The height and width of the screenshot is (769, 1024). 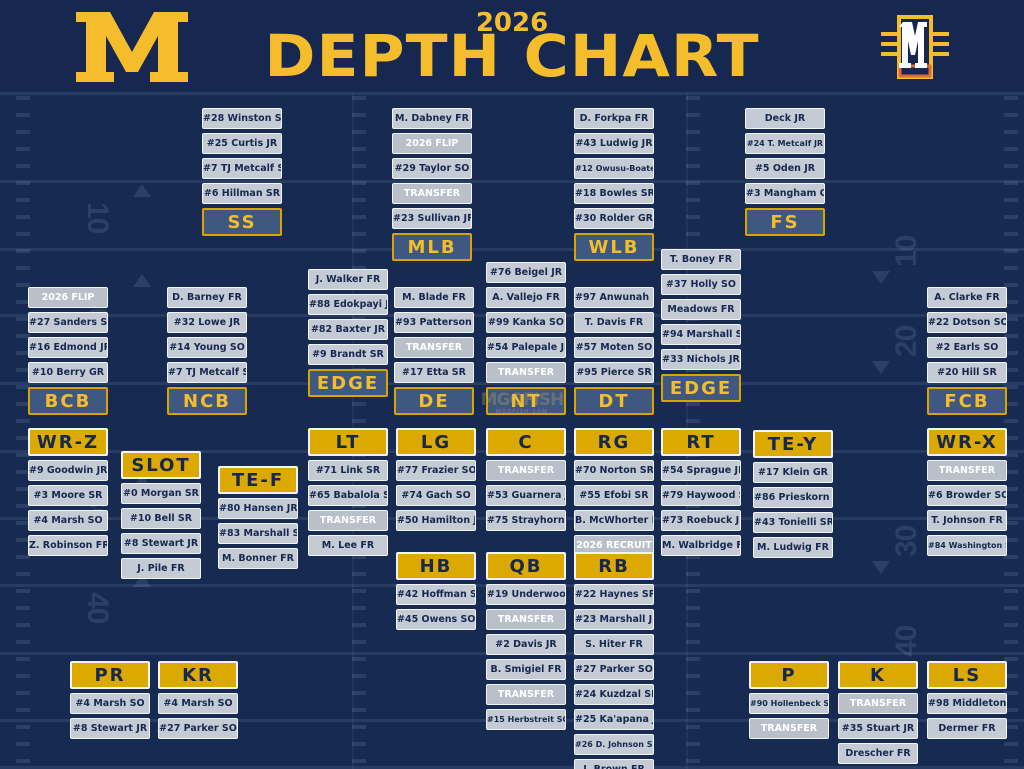 I want to click on player-cell: #84 Washington SO, so click(x=967, y=545).